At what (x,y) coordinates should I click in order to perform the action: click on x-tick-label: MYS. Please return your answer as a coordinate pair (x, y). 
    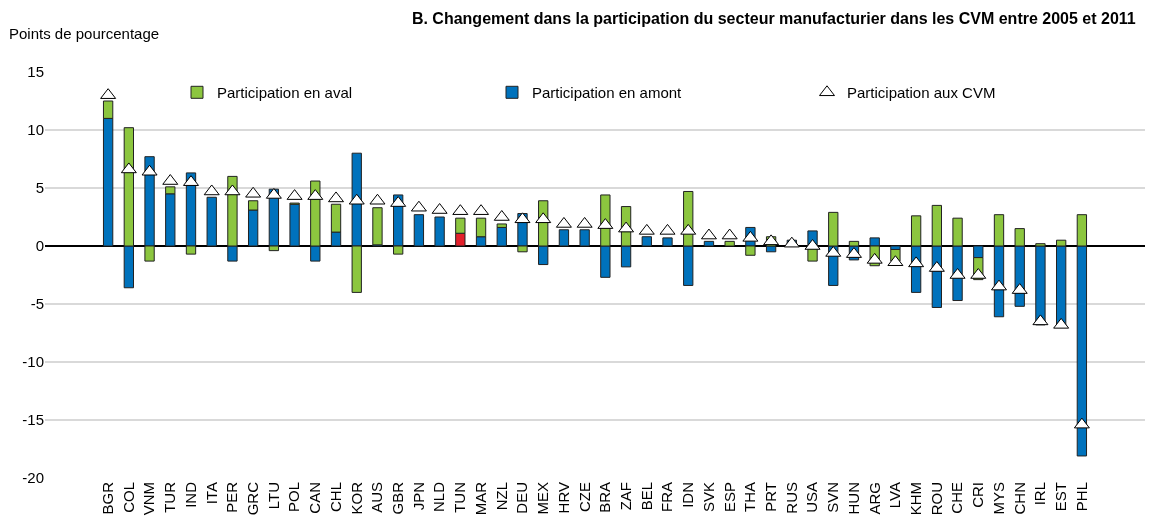
    Looking at the image, I should click on (998, 498).